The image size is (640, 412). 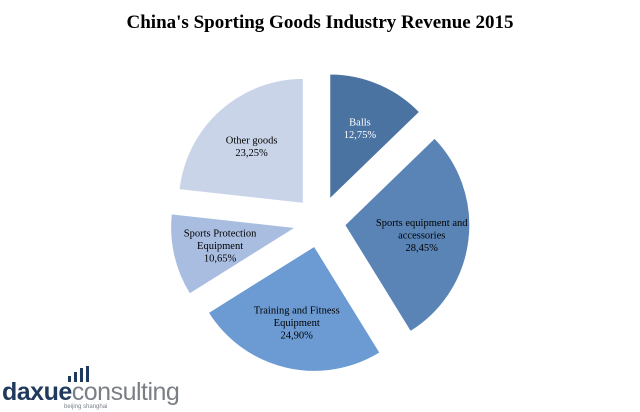 I want to click on pie-slice-label-3: Sports Protection Equipment 10,65%, so click(x=220, y=246).